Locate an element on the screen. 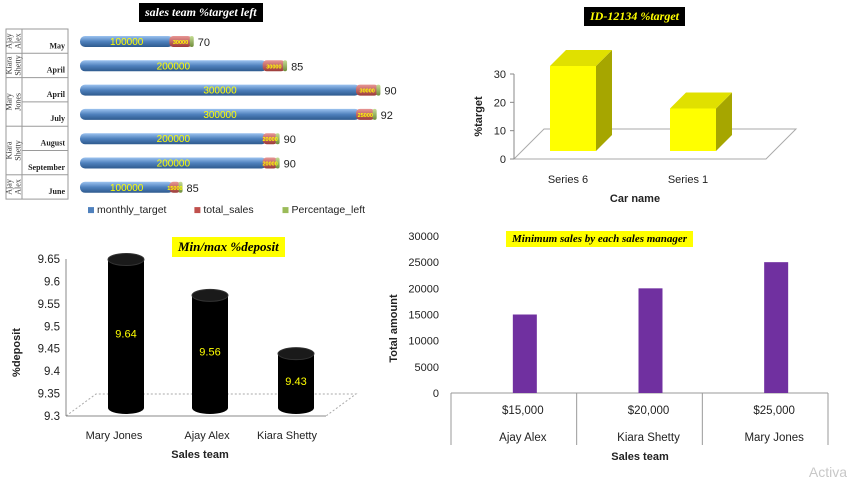 The width and height of the screenshot is (847, 480). chart2-y-tick-label: 20 is located at coordinates (500, 103).